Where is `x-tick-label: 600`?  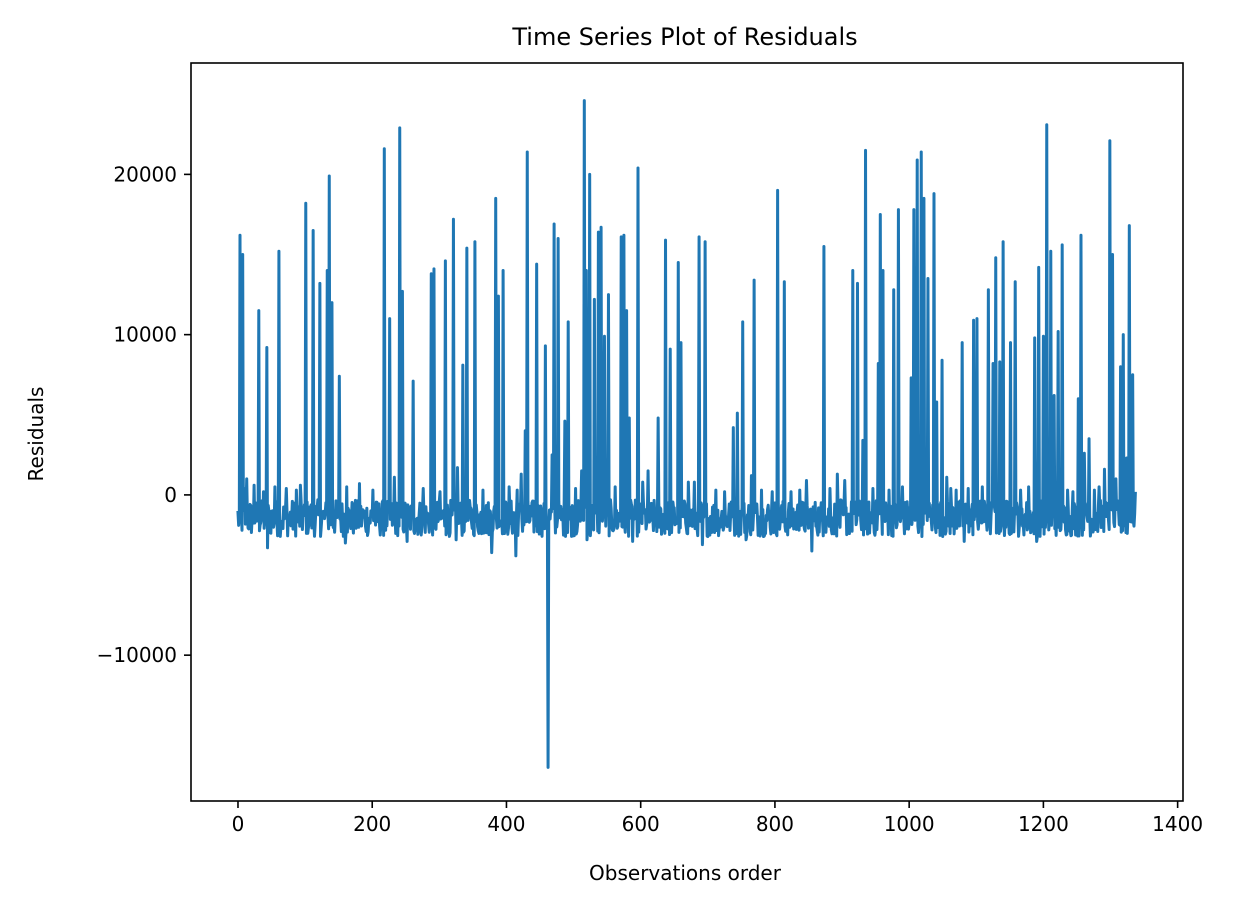 x-tick-label: 600 is located at coordinates (641, 824).